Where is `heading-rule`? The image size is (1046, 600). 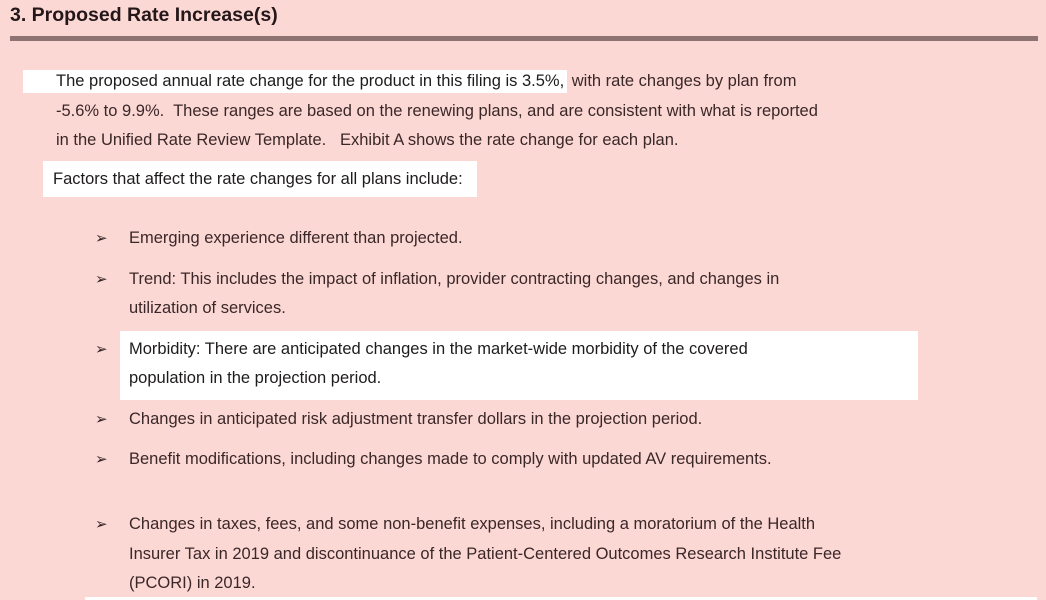
heading-rule is located at coordinates (524, 38).